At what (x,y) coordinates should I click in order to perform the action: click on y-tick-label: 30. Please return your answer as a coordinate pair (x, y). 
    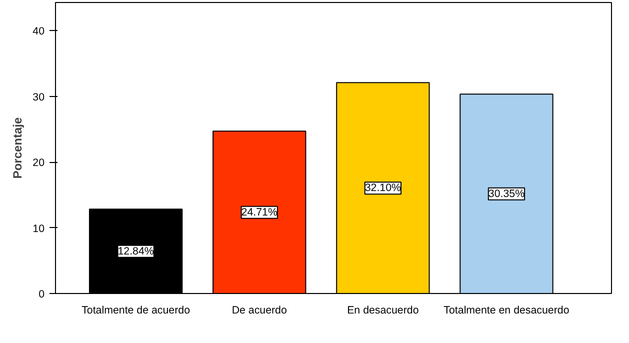
    Looking at the image, I should click on (38, 97).